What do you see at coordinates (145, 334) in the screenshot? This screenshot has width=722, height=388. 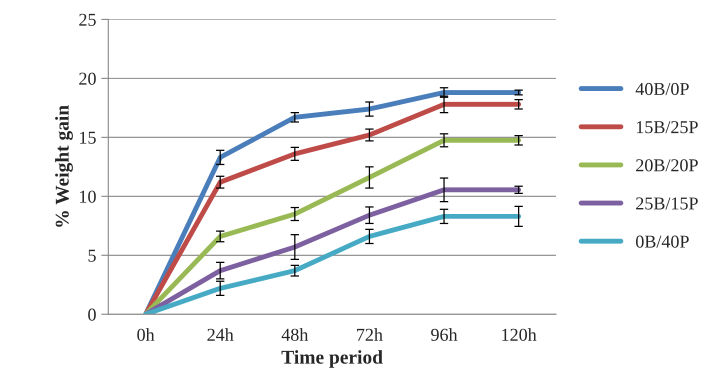 I see `x-tick-label: 0h` at bounding box center [145, 334].